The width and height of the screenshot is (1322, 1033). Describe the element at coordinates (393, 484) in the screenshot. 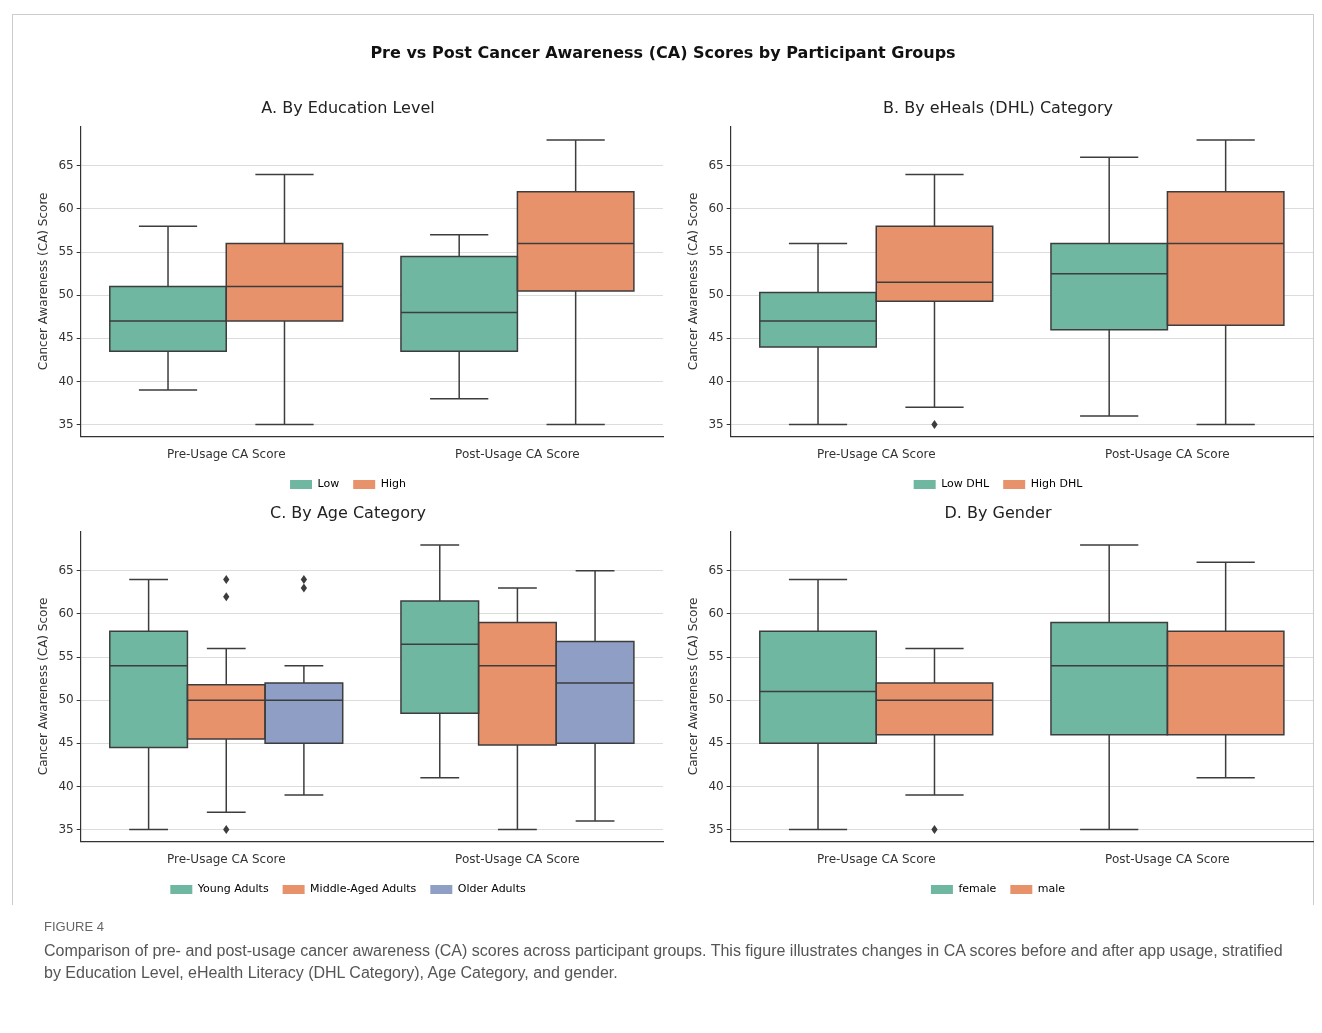

I see `legend-label: High` at that location.